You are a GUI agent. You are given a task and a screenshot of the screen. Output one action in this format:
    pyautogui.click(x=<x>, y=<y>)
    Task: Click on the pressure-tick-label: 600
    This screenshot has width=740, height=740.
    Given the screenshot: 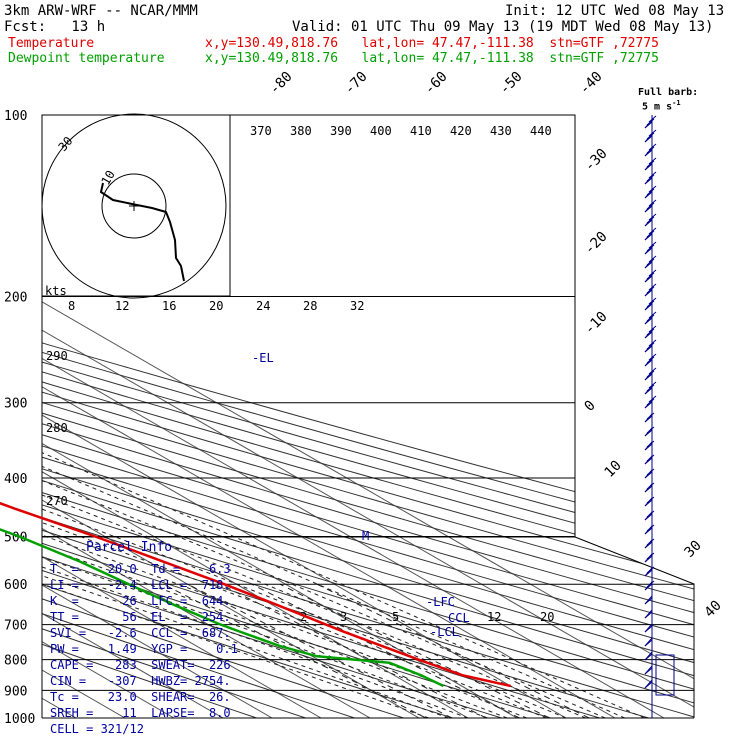 What is the action you would take?
    pyautogui.click(x=15, y=585)
    